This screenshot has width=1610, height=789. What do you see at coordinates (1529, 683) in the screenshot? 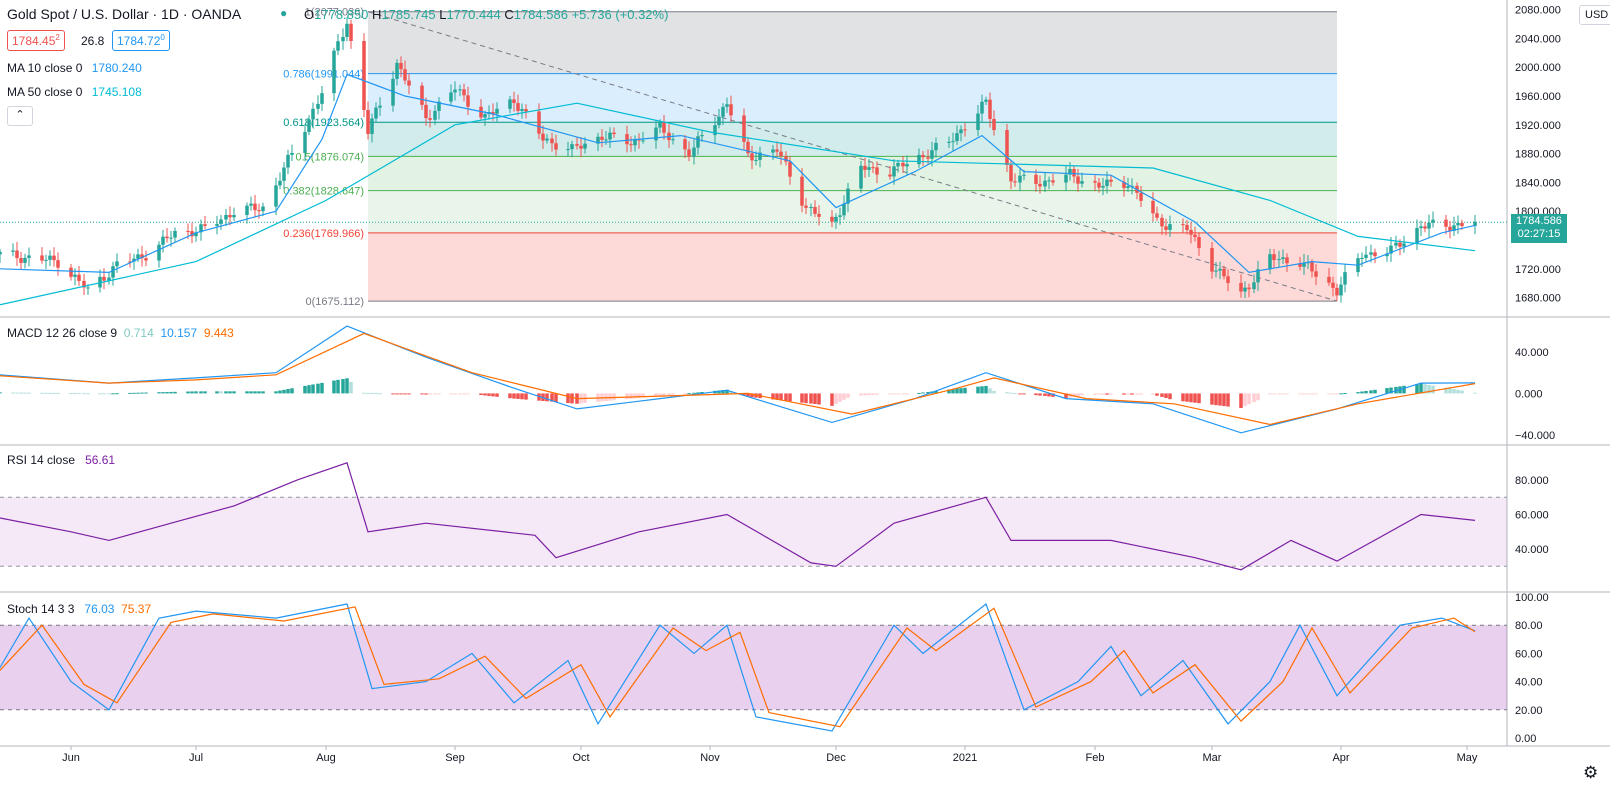
I see `stoch-axis-label: 40.00` at bounding box center [1529, 683].